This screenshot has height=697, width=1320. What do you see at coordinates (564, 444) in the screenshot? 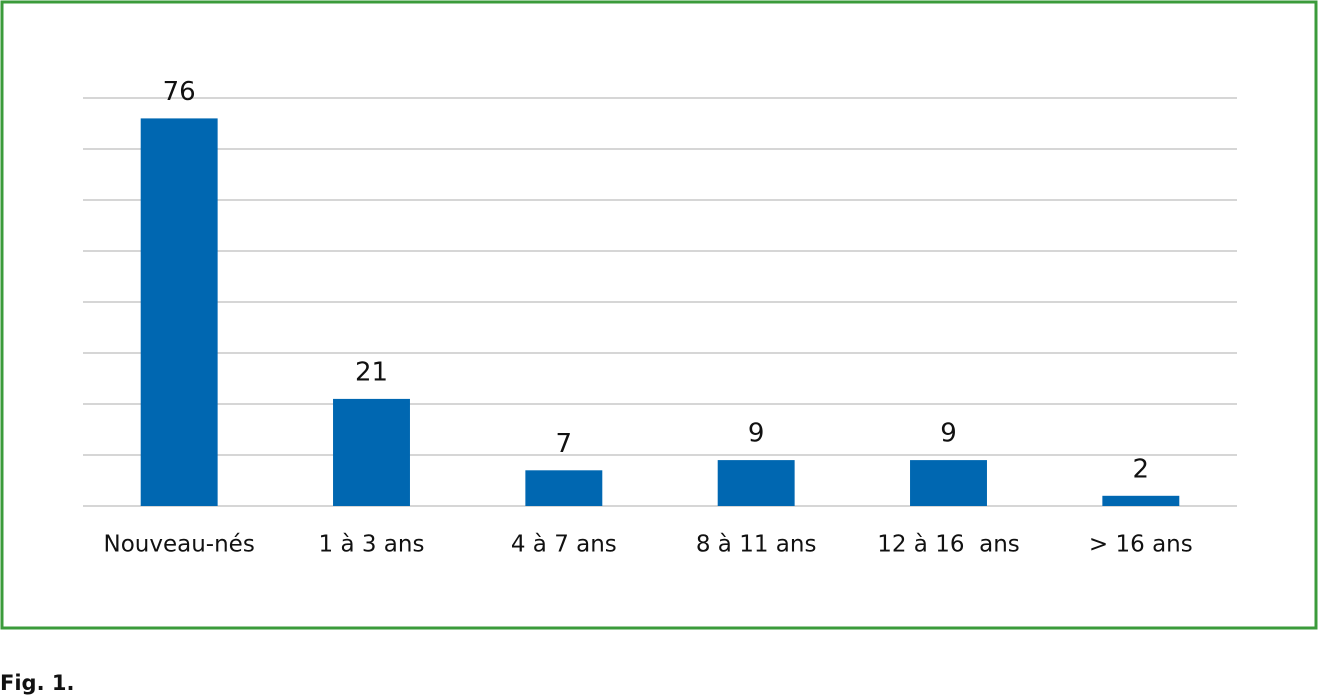
I see `value-label: 7` at bounding box center [564, 444].